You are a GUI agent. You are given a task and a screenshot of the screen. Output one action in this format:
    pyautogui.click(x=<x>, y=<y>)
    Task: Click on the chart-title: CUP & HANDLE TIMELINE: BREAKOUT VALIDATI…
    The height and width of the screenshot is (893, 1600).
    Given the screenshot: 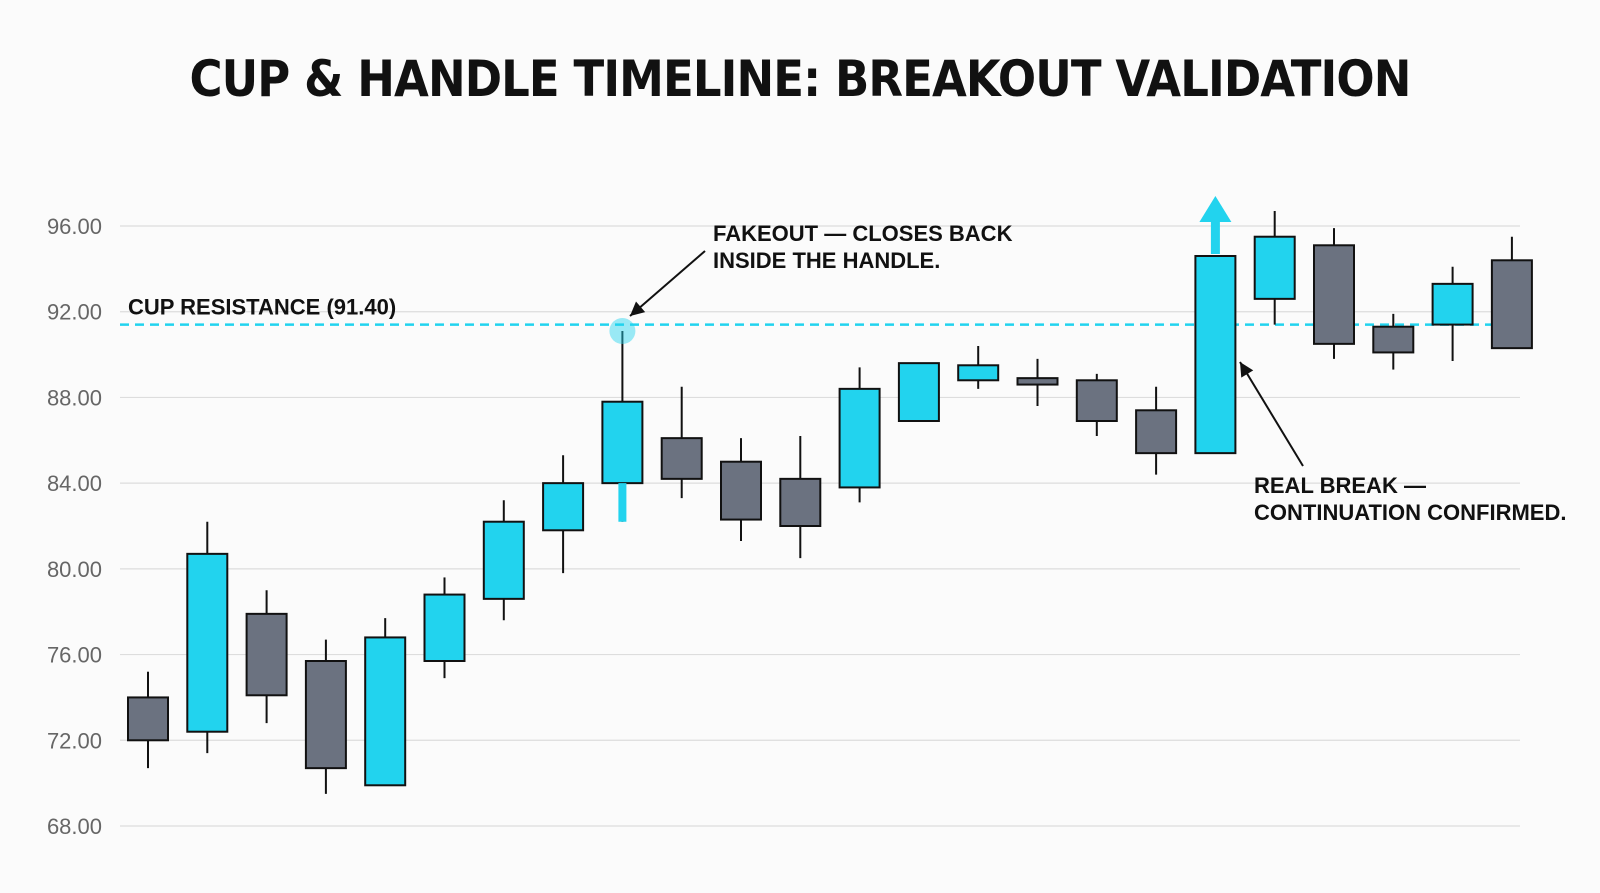 What is the action you would take?
    pyautogui.click(x=800, y=79)
    